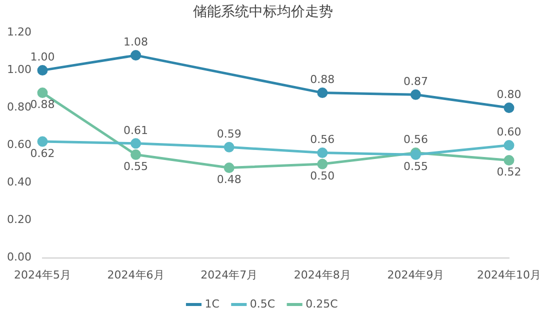  I want to click on x-tick-label: 2024年9月, so click(415, 275).